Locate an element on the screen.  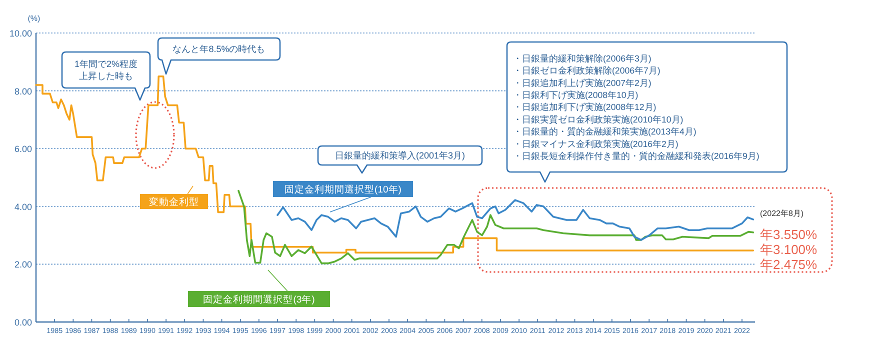
series-label: 固定金利期間選択型(10年) is located at coordinates (343, 190).